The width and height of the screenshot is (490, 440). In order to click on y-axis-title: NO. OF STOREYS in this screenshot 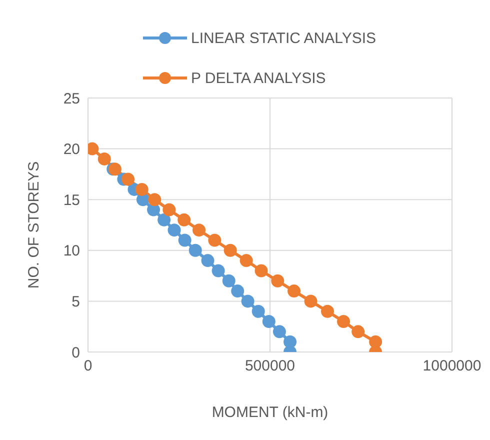, I will do `click(33, 225)`.